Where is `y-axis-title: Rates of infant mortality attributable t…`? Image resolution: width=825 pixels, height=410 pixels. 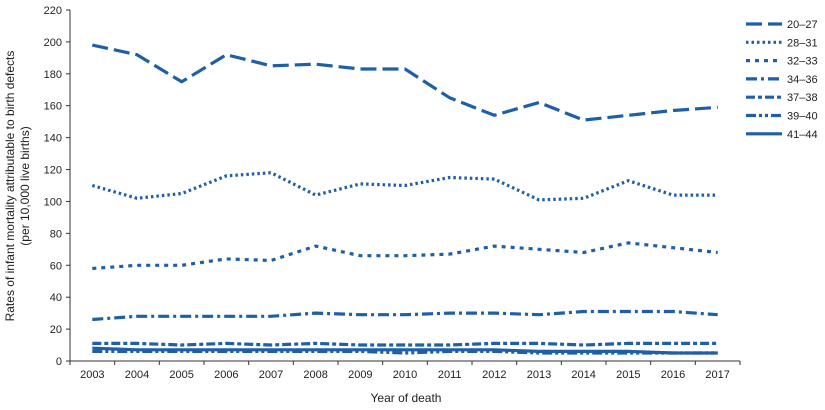
y-axis-title: Rates of infant mortality attributable t… is located at coordinates (17, 186).